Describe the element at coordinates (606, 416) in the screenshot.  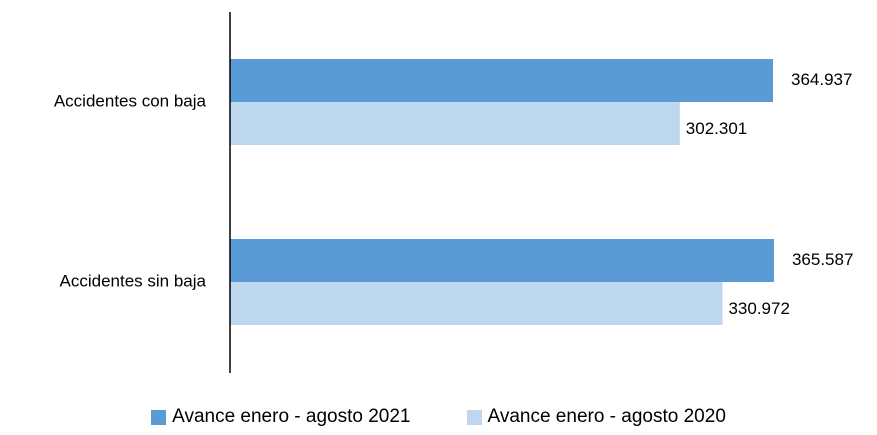
I see `legend-label-2020: Avance enero - agosto 2020` at that location.